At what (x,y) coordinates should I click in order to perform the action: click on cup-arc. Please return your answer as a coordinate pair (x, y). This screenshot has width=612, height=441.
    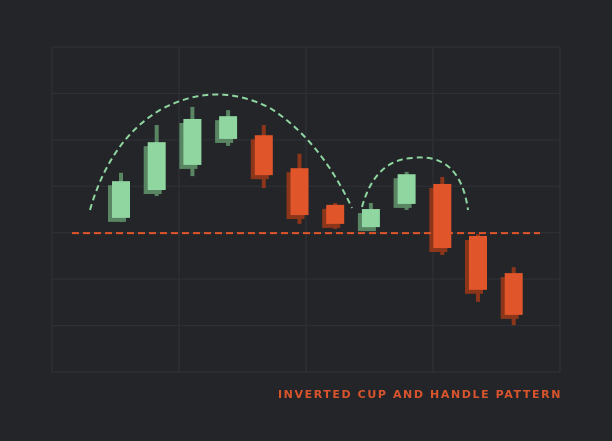
    Looking at the image, I should click on (221, 152).